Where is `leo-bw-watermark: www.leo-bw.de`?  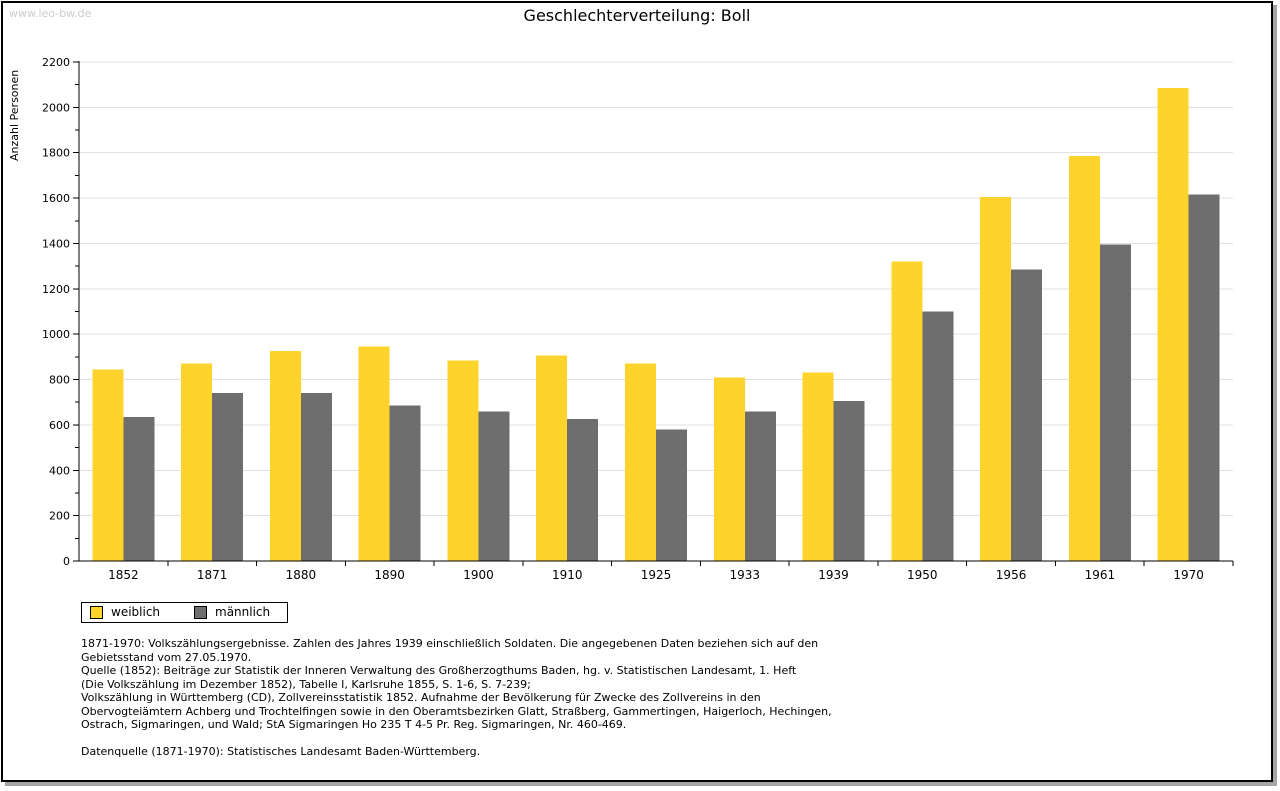 leo-bw-watermark: www.leo-bw.de is located at coordinates (50, 13).